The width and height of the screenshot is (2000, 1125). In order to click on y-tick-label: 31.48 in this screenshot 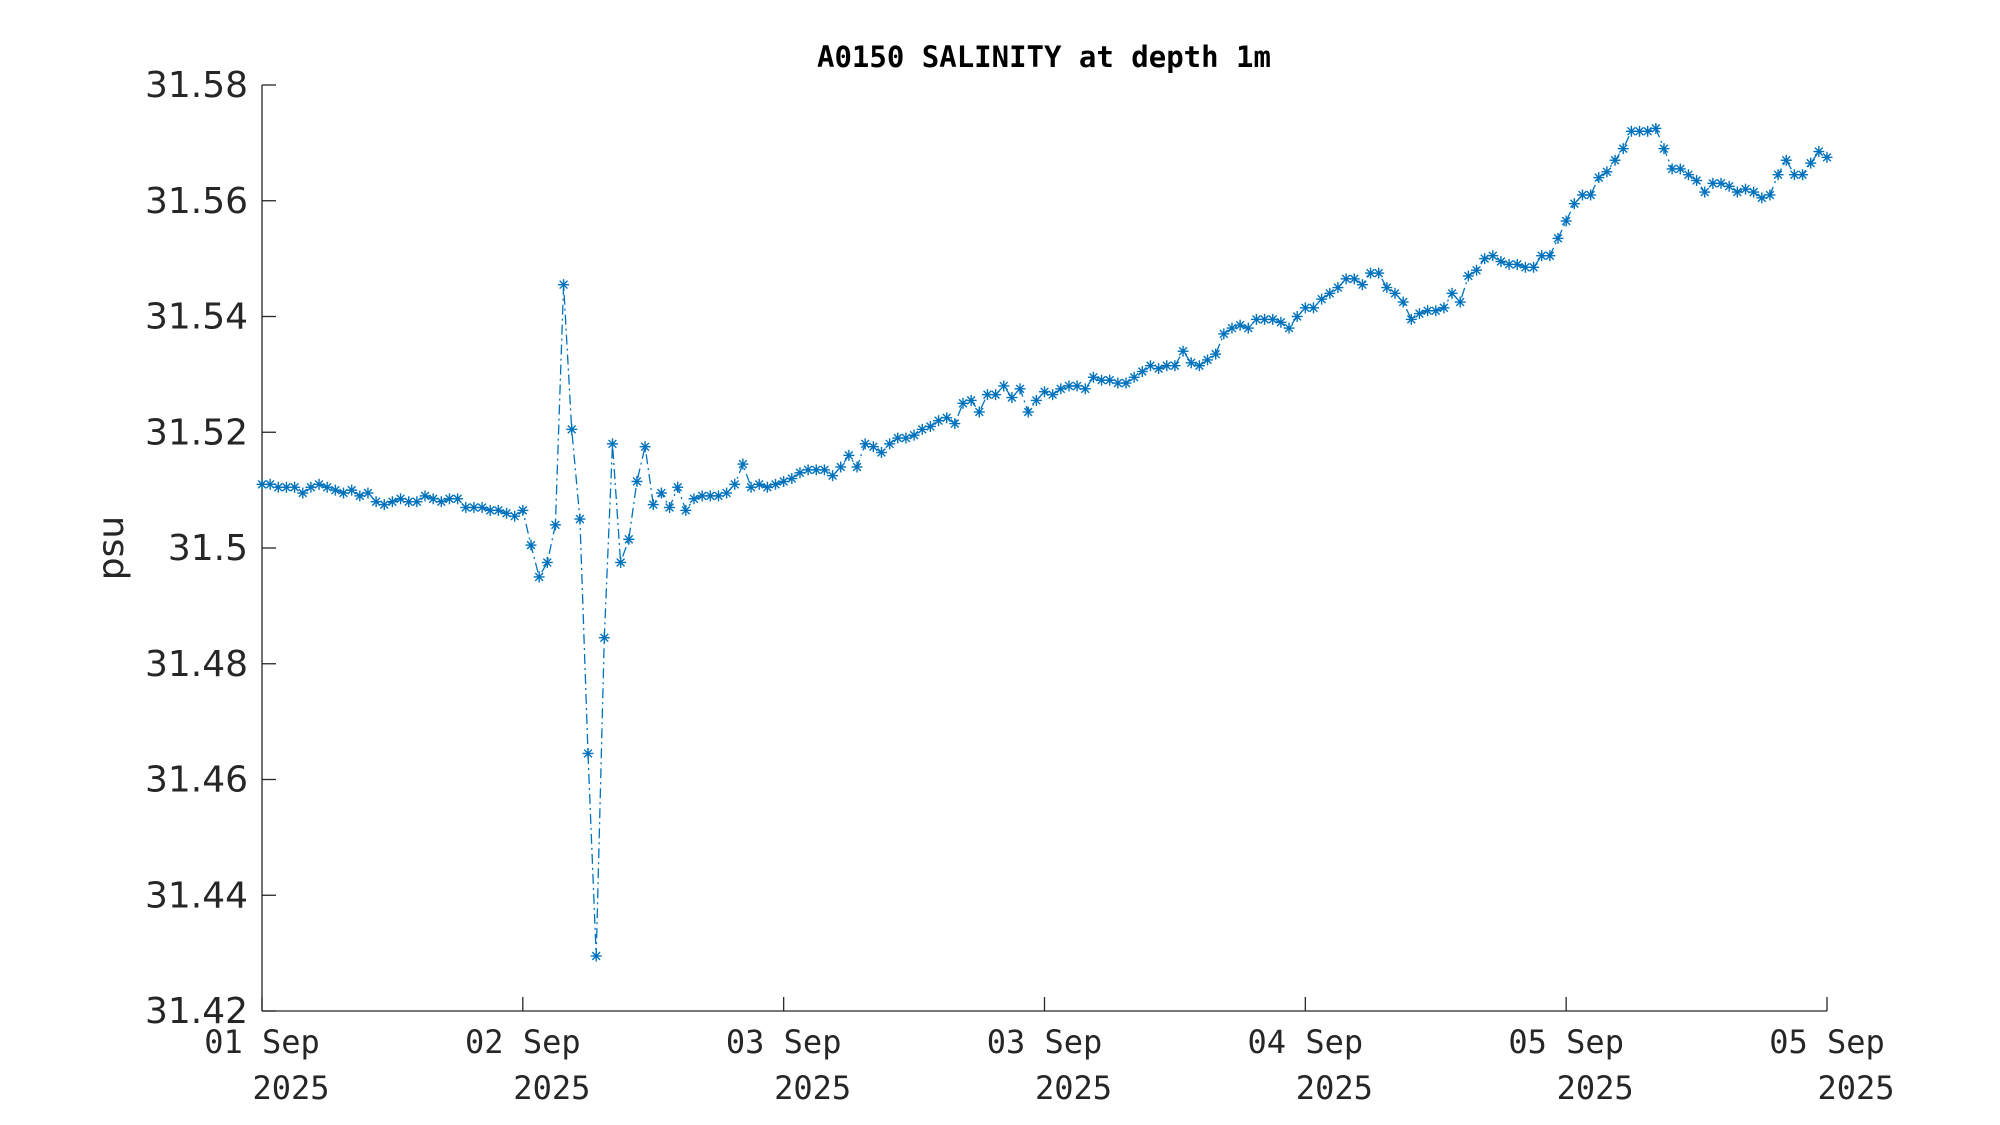, I will do `click(196, 664)`.